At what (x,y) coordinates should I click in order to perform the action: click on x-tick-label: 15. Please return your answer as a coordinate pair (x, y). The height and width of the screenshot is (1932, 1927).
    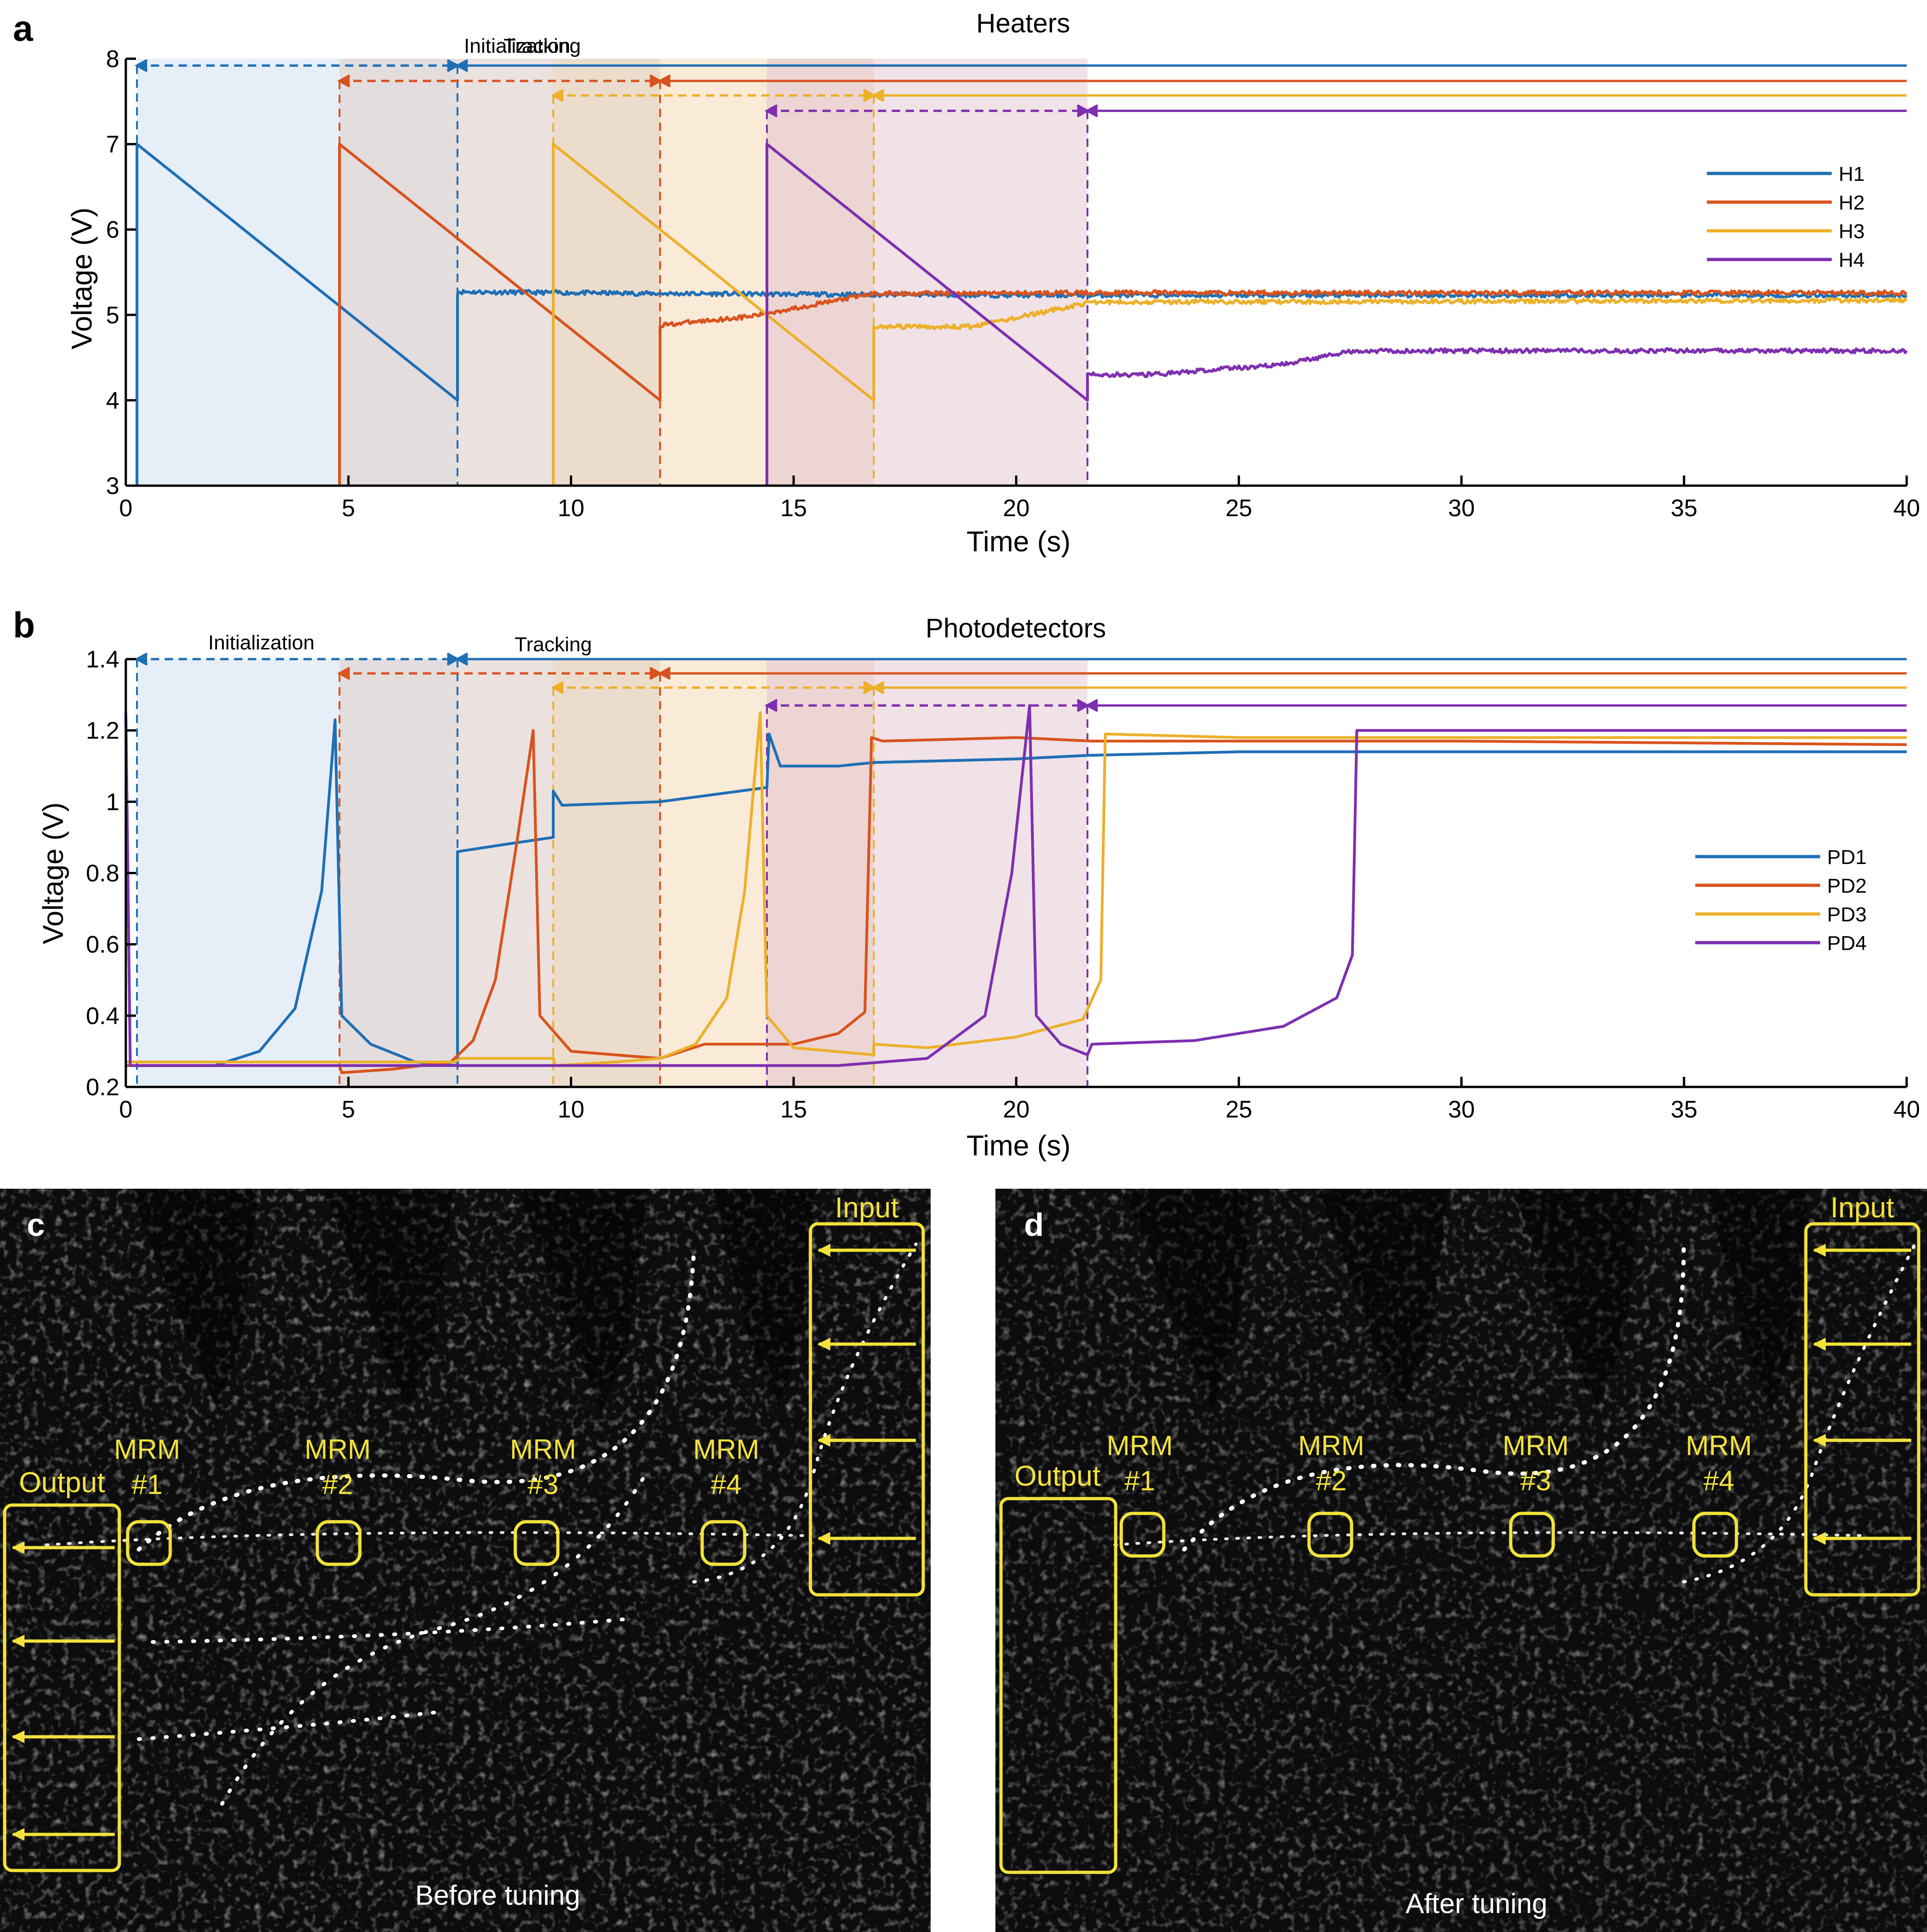
    Looking at the image, I should click on (793, 1109).